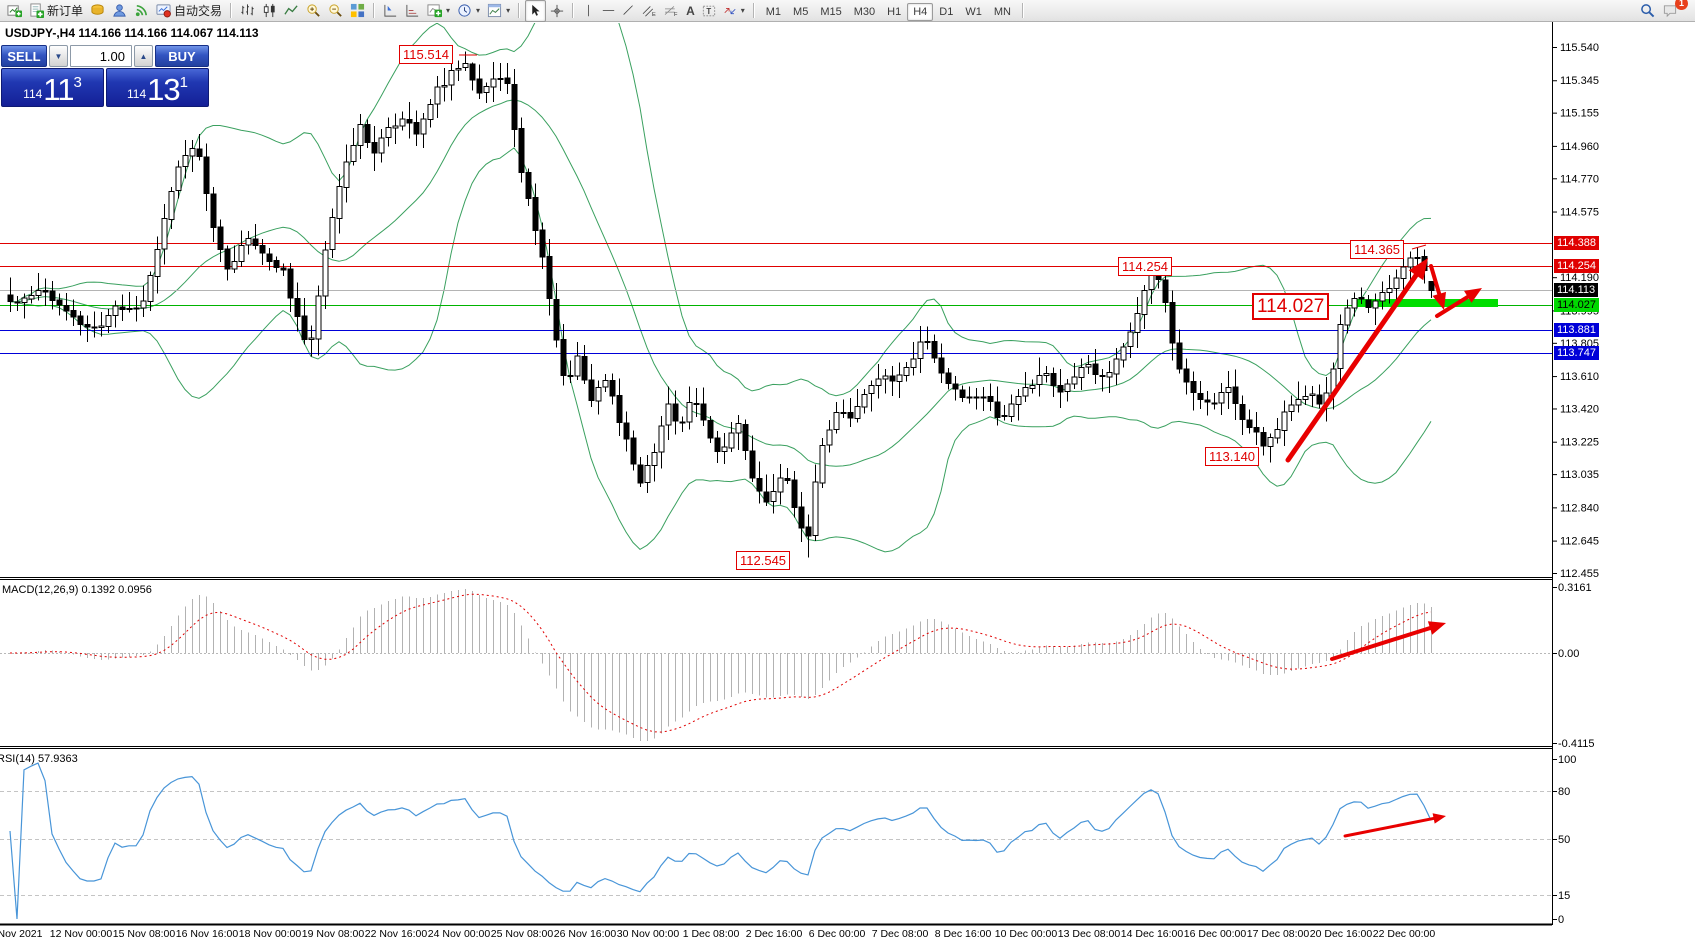 This screenshot has height=944, width=1695. What do you see at coordinates (894, 11) in the screenshot?
I see `timeframe-h1: H1` at bounding box center [894, 11].